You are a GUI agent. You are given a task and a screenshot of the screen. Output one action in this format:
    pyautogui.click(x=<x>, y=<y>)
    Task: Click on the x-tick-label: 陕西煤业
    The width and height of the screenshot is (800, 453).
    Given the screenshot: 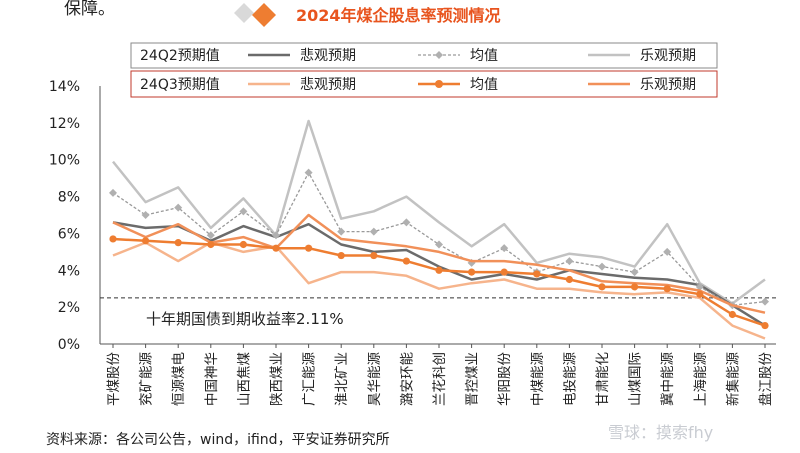 What is the action you would take?
    pyautogui.click(x=277, y=379)
    